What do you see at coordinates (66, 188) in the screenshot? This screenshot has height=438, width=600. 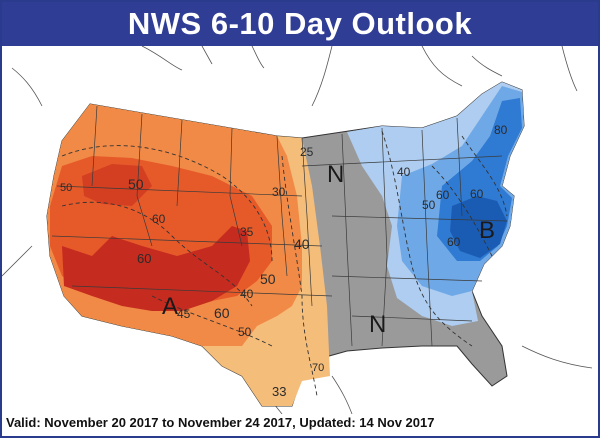 I see `contour-label-50-west: 50` at bounding box center [66, 188].